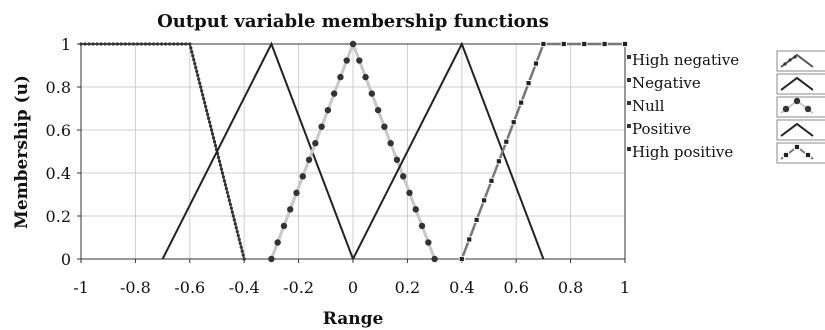  I want to click on legend-label: Null, so click(648, 106).